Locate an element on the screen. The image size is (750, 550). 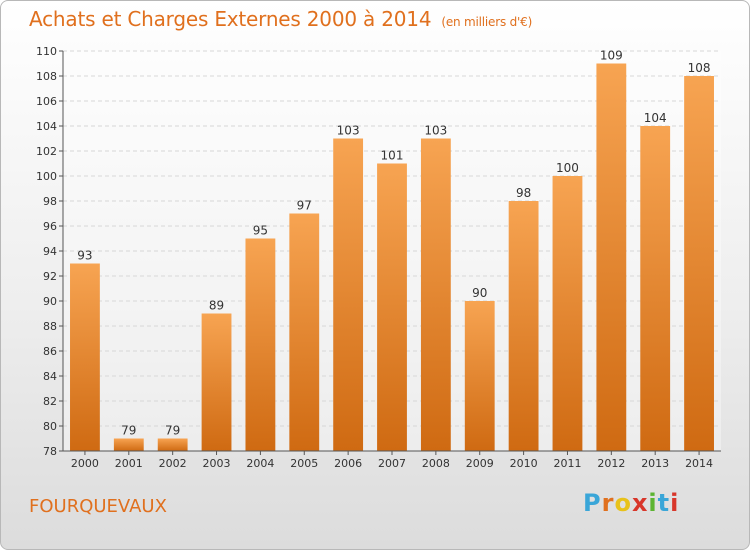
bar-value-label: 97 is located at coordinates (304, 206).